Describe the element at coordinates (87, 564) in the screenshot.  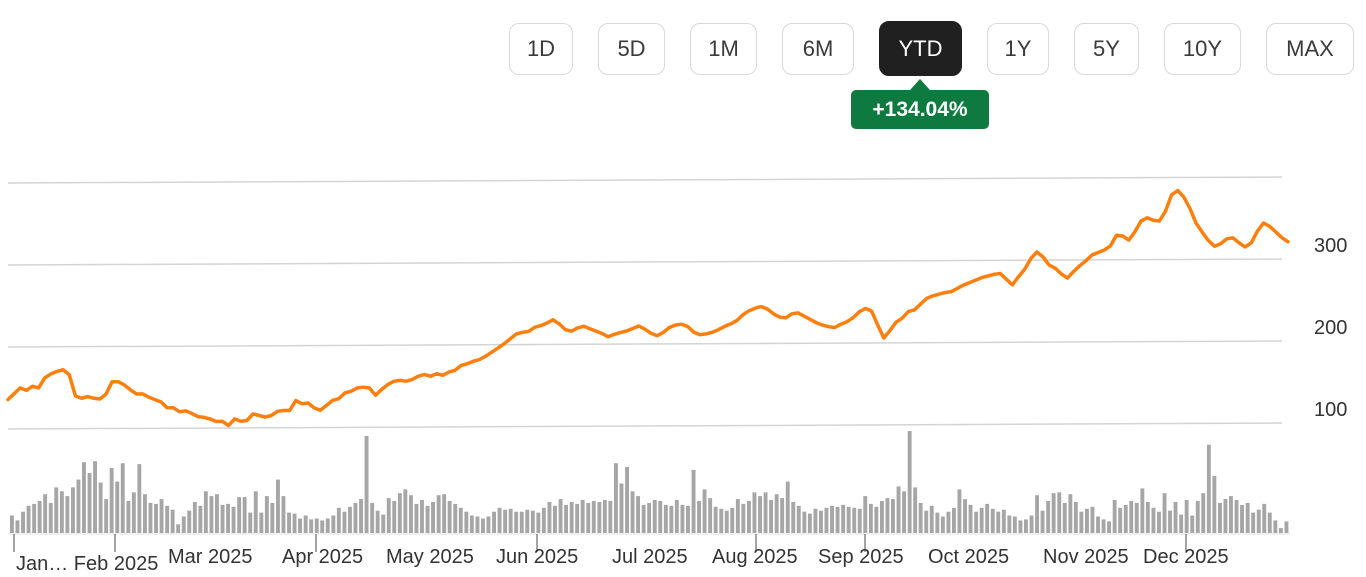
I see `x-tick-label: Jan… Feb 2025` at that location.